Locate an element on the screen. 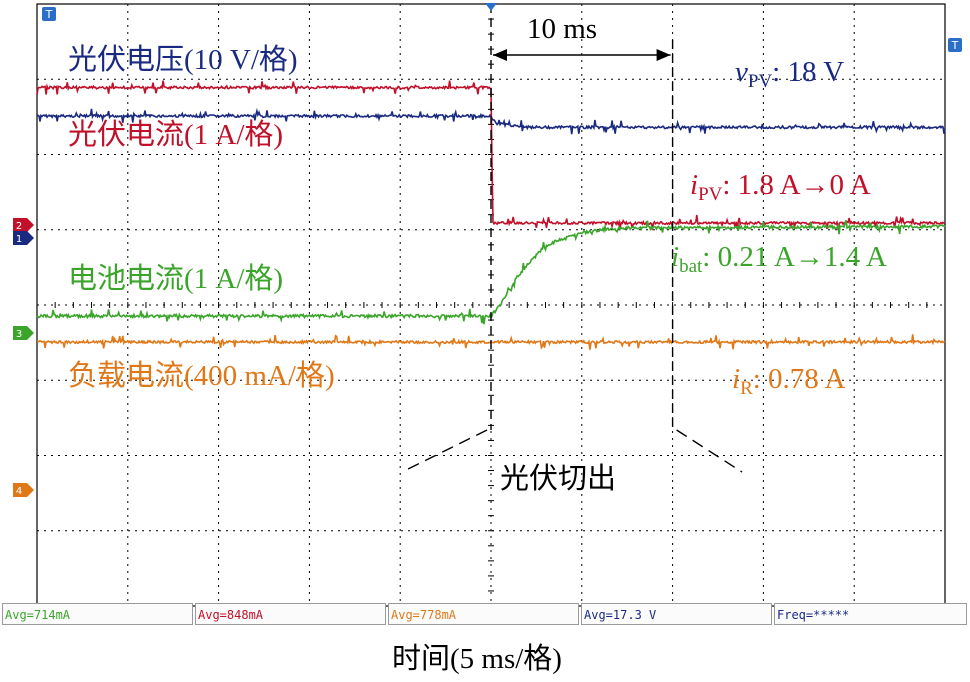 The width and height of the screenshot is (970, 682). ipv-annotation: iPV: 1.8 A→0 A is located at coordinates (780, 187).